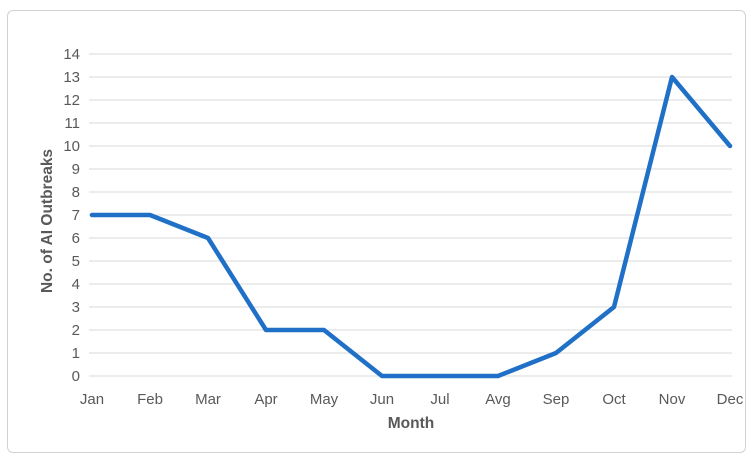  Describe the element at coordinates (76, 215) in the screenshot. I see `y-tick-label: 7` at that location.